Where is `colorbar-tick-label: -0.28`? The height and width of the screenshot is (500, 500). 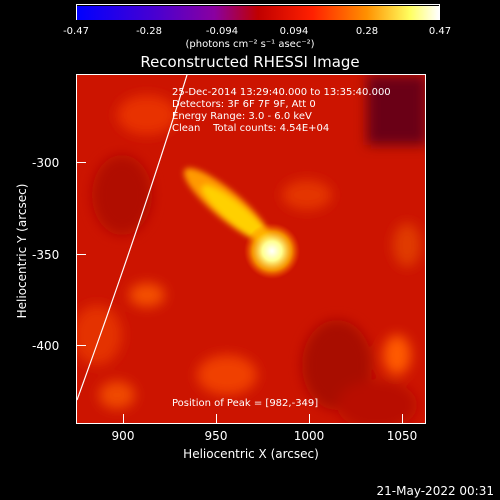 colorbar-tick-label: -0.28 is located at coordinates (149, 31).